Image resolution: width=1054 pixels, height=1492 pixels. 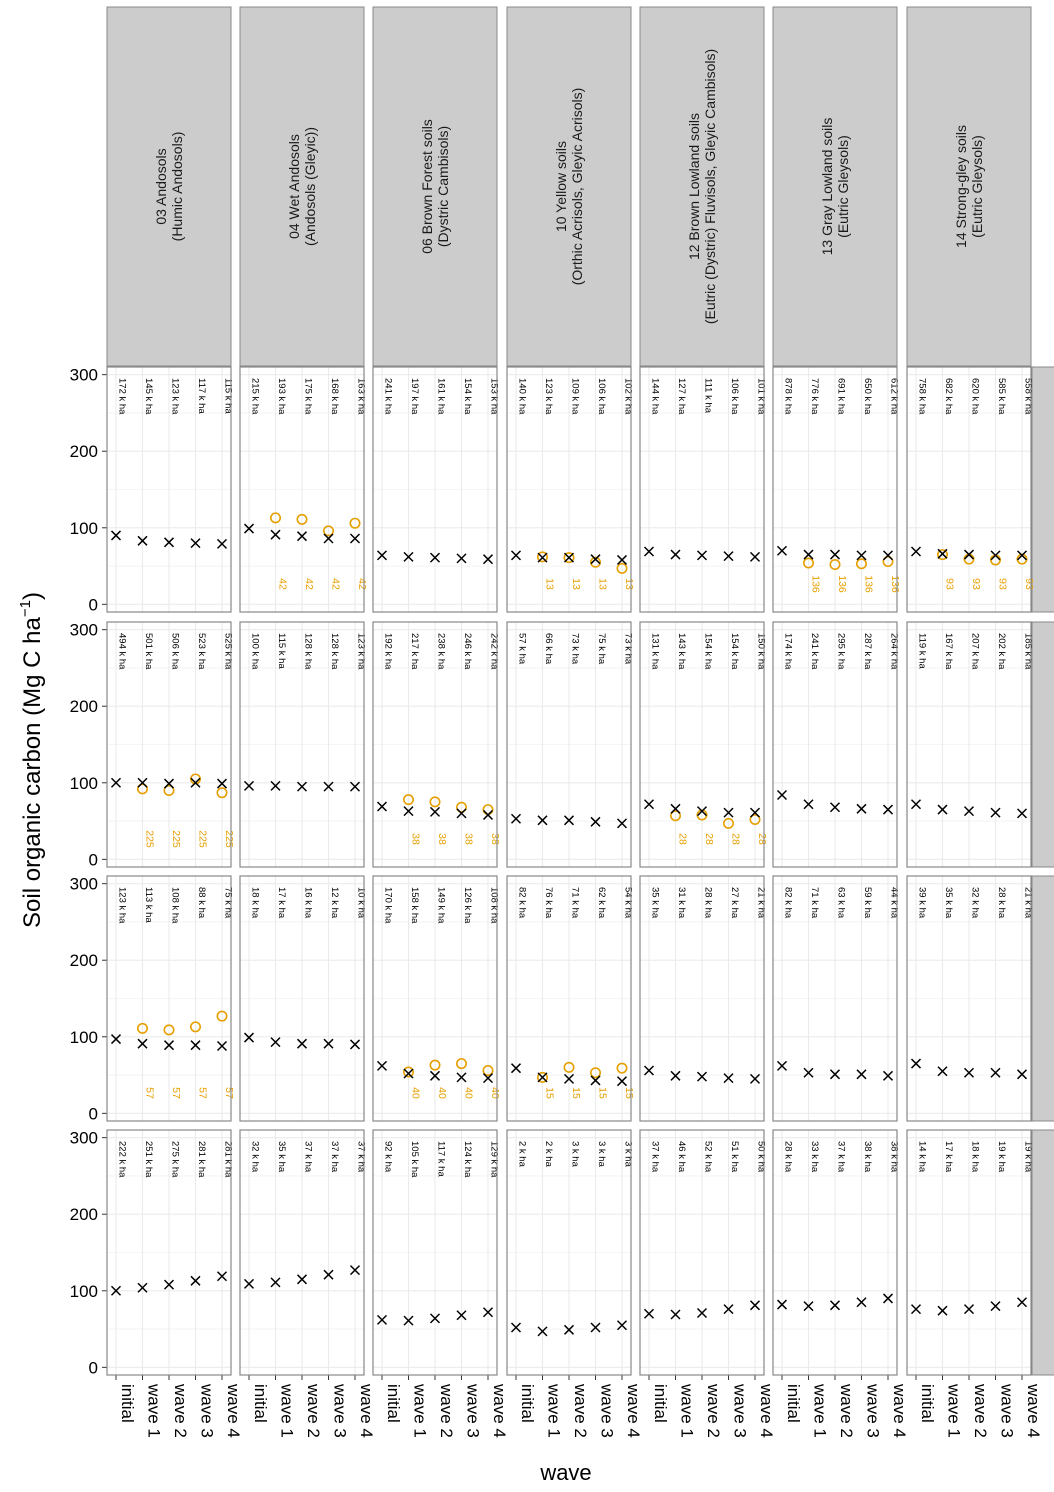 What do you see at coordinates (308, 651) in the screenshot?
I see `area-label: 128 k ha` at bounding box center [308, 651].